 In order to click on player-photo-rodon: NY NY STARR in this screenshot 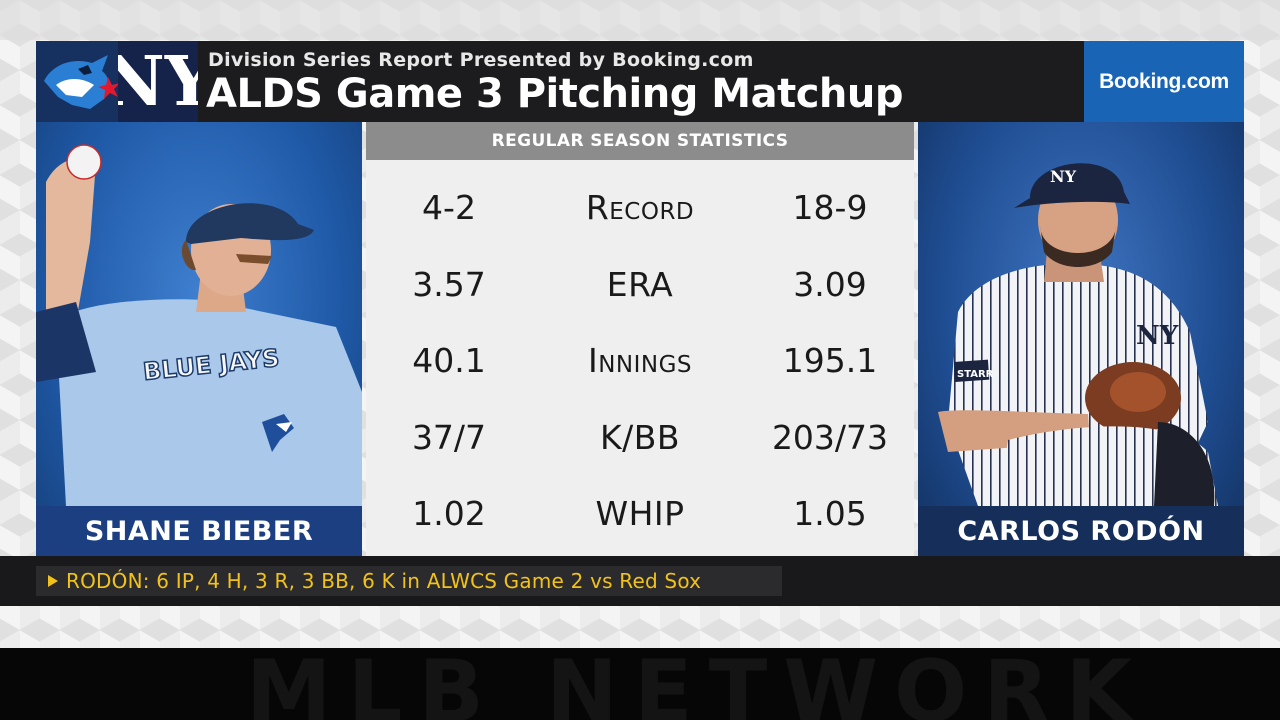, I will do `click(1078, 334)`.